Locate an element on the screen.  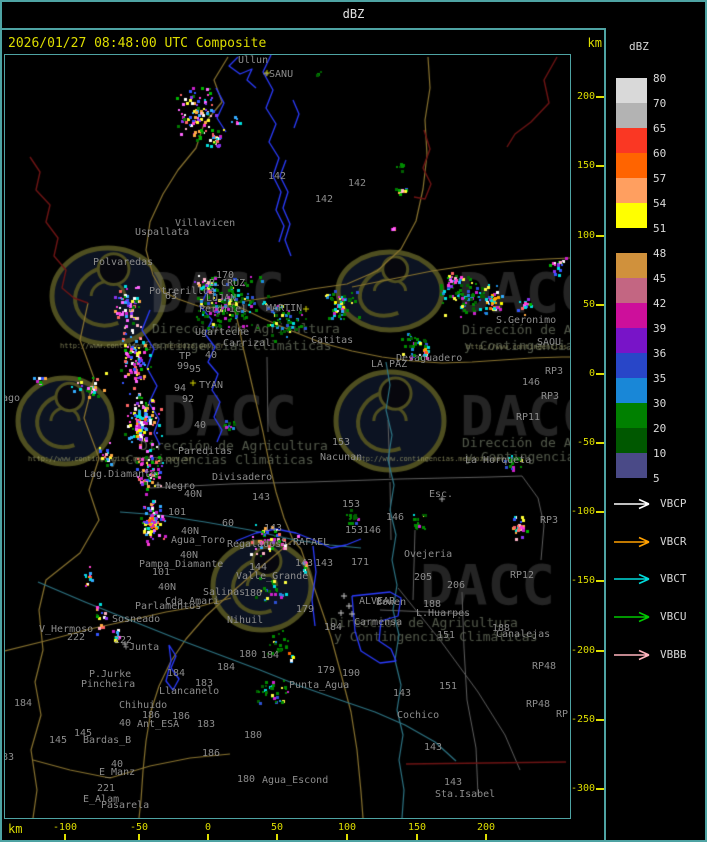
legend-item-vbcp: VBCP is located at coordinates (660, 503).